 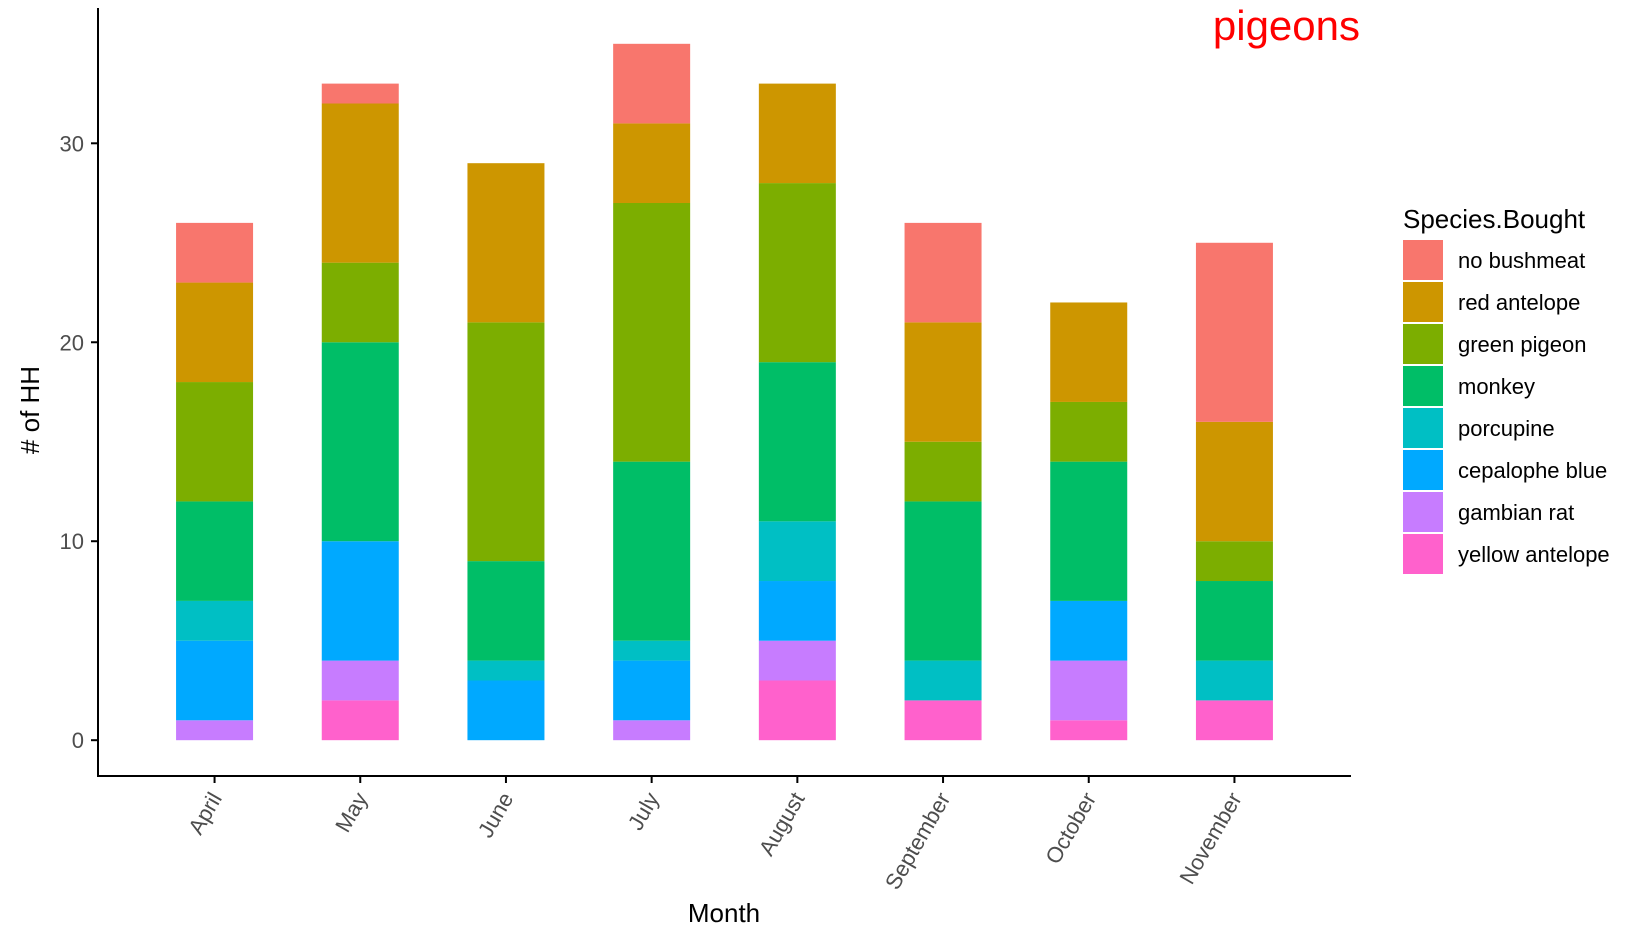 I want to click on bar-segment-october-green-pigeon, so click(x=1089, y=431).